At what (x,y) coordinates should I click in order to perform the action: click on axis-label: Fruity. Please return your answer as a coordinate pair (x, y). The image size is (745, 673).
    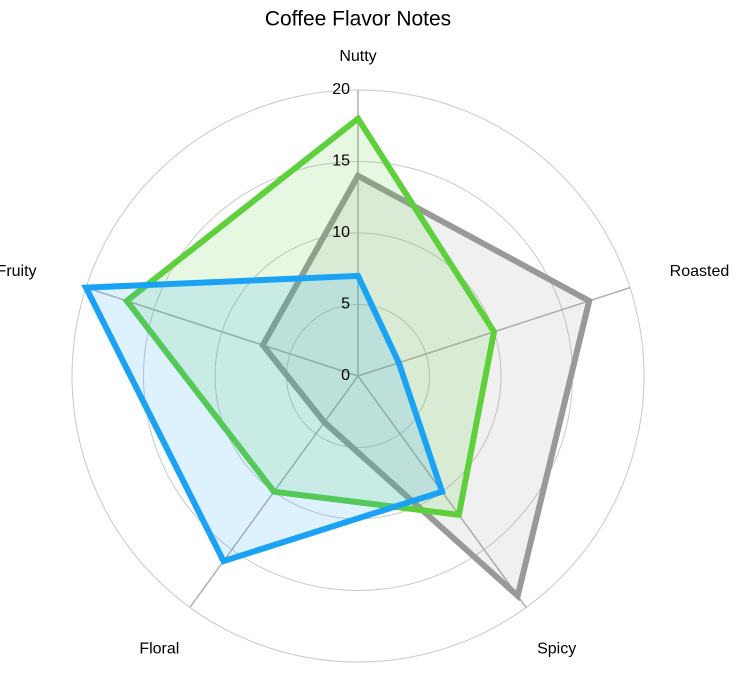
    Looking at the image, I should click on (18, 271).